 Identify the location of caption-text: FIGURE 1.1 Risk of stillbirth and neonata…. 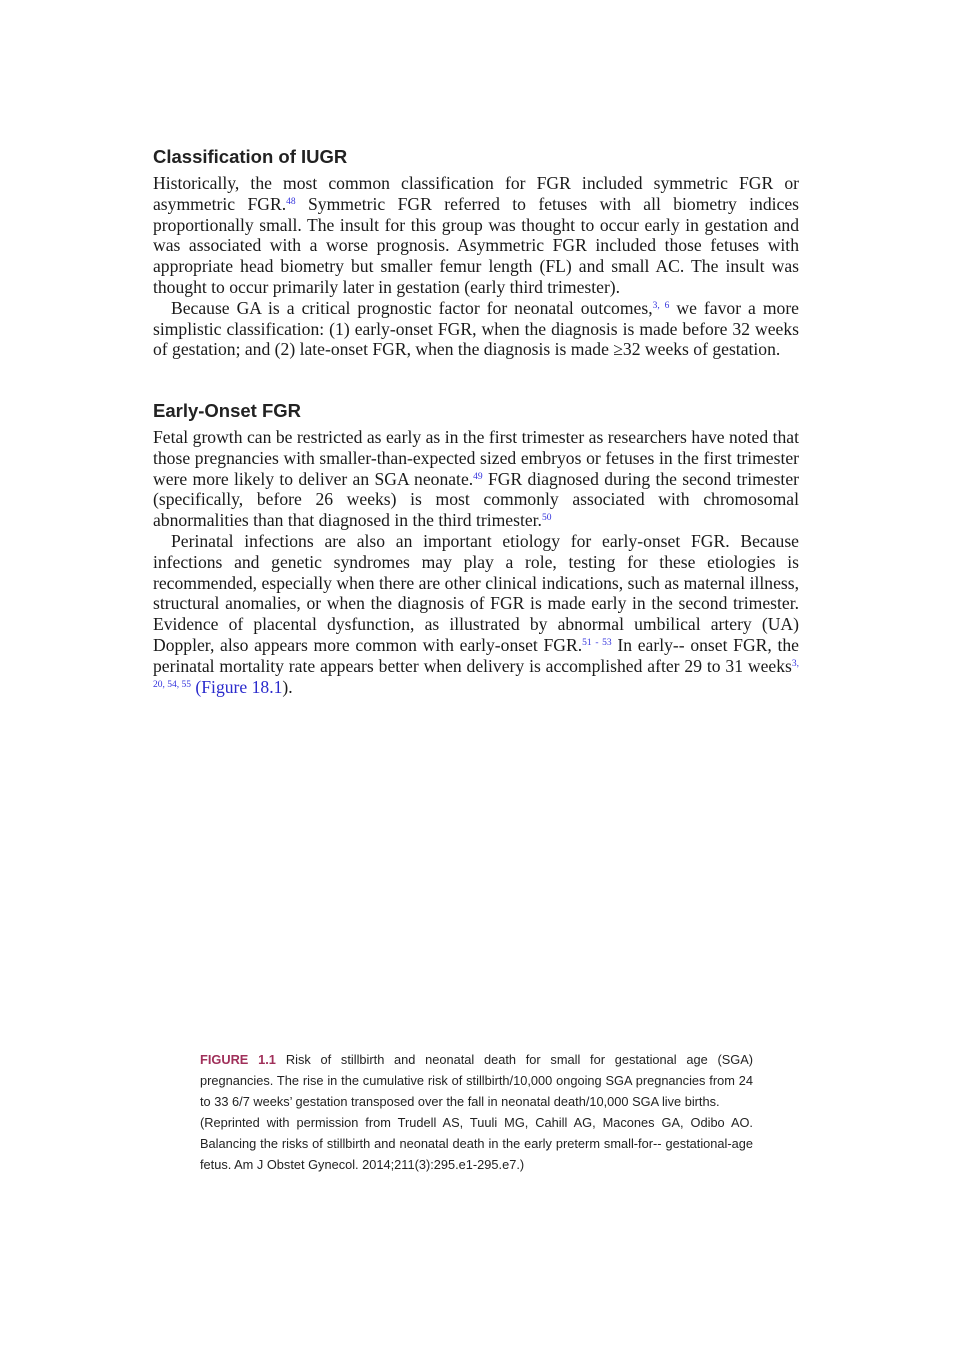
(476, 1080).